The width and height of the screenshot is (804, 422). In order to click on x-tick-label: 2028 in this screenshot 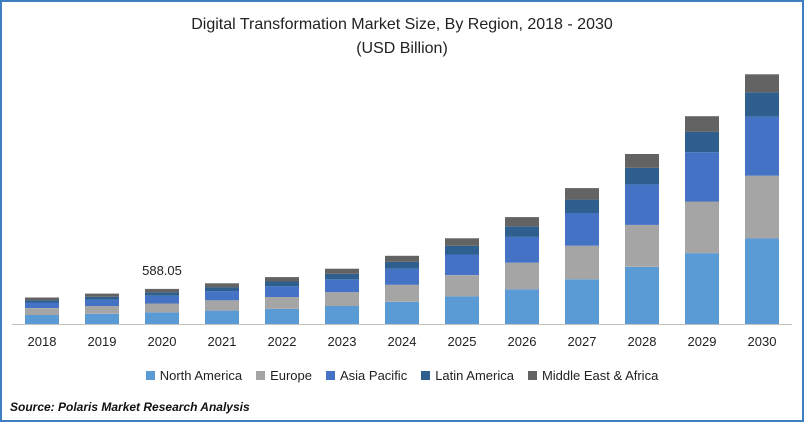, I will do `click(642, 341)`.